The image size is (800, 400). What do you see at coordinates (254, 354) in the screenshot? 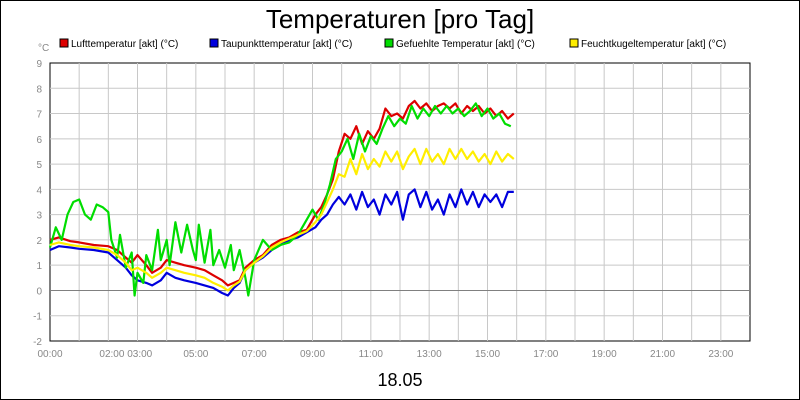
I see `x-tick-label: 07:00` at bounding box center [254, 354].